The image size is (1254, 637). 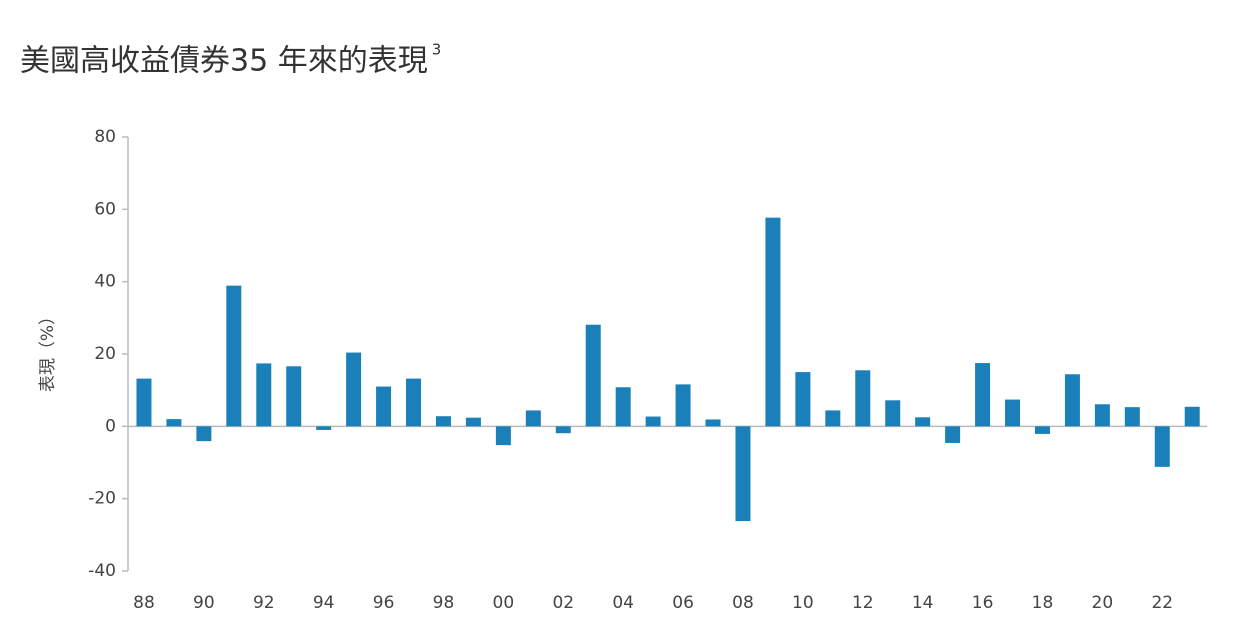 What do you see at coordinates (863, 603) in the screenshot?
I see `x-tick-label: 12` at bounding box center [863, 603].